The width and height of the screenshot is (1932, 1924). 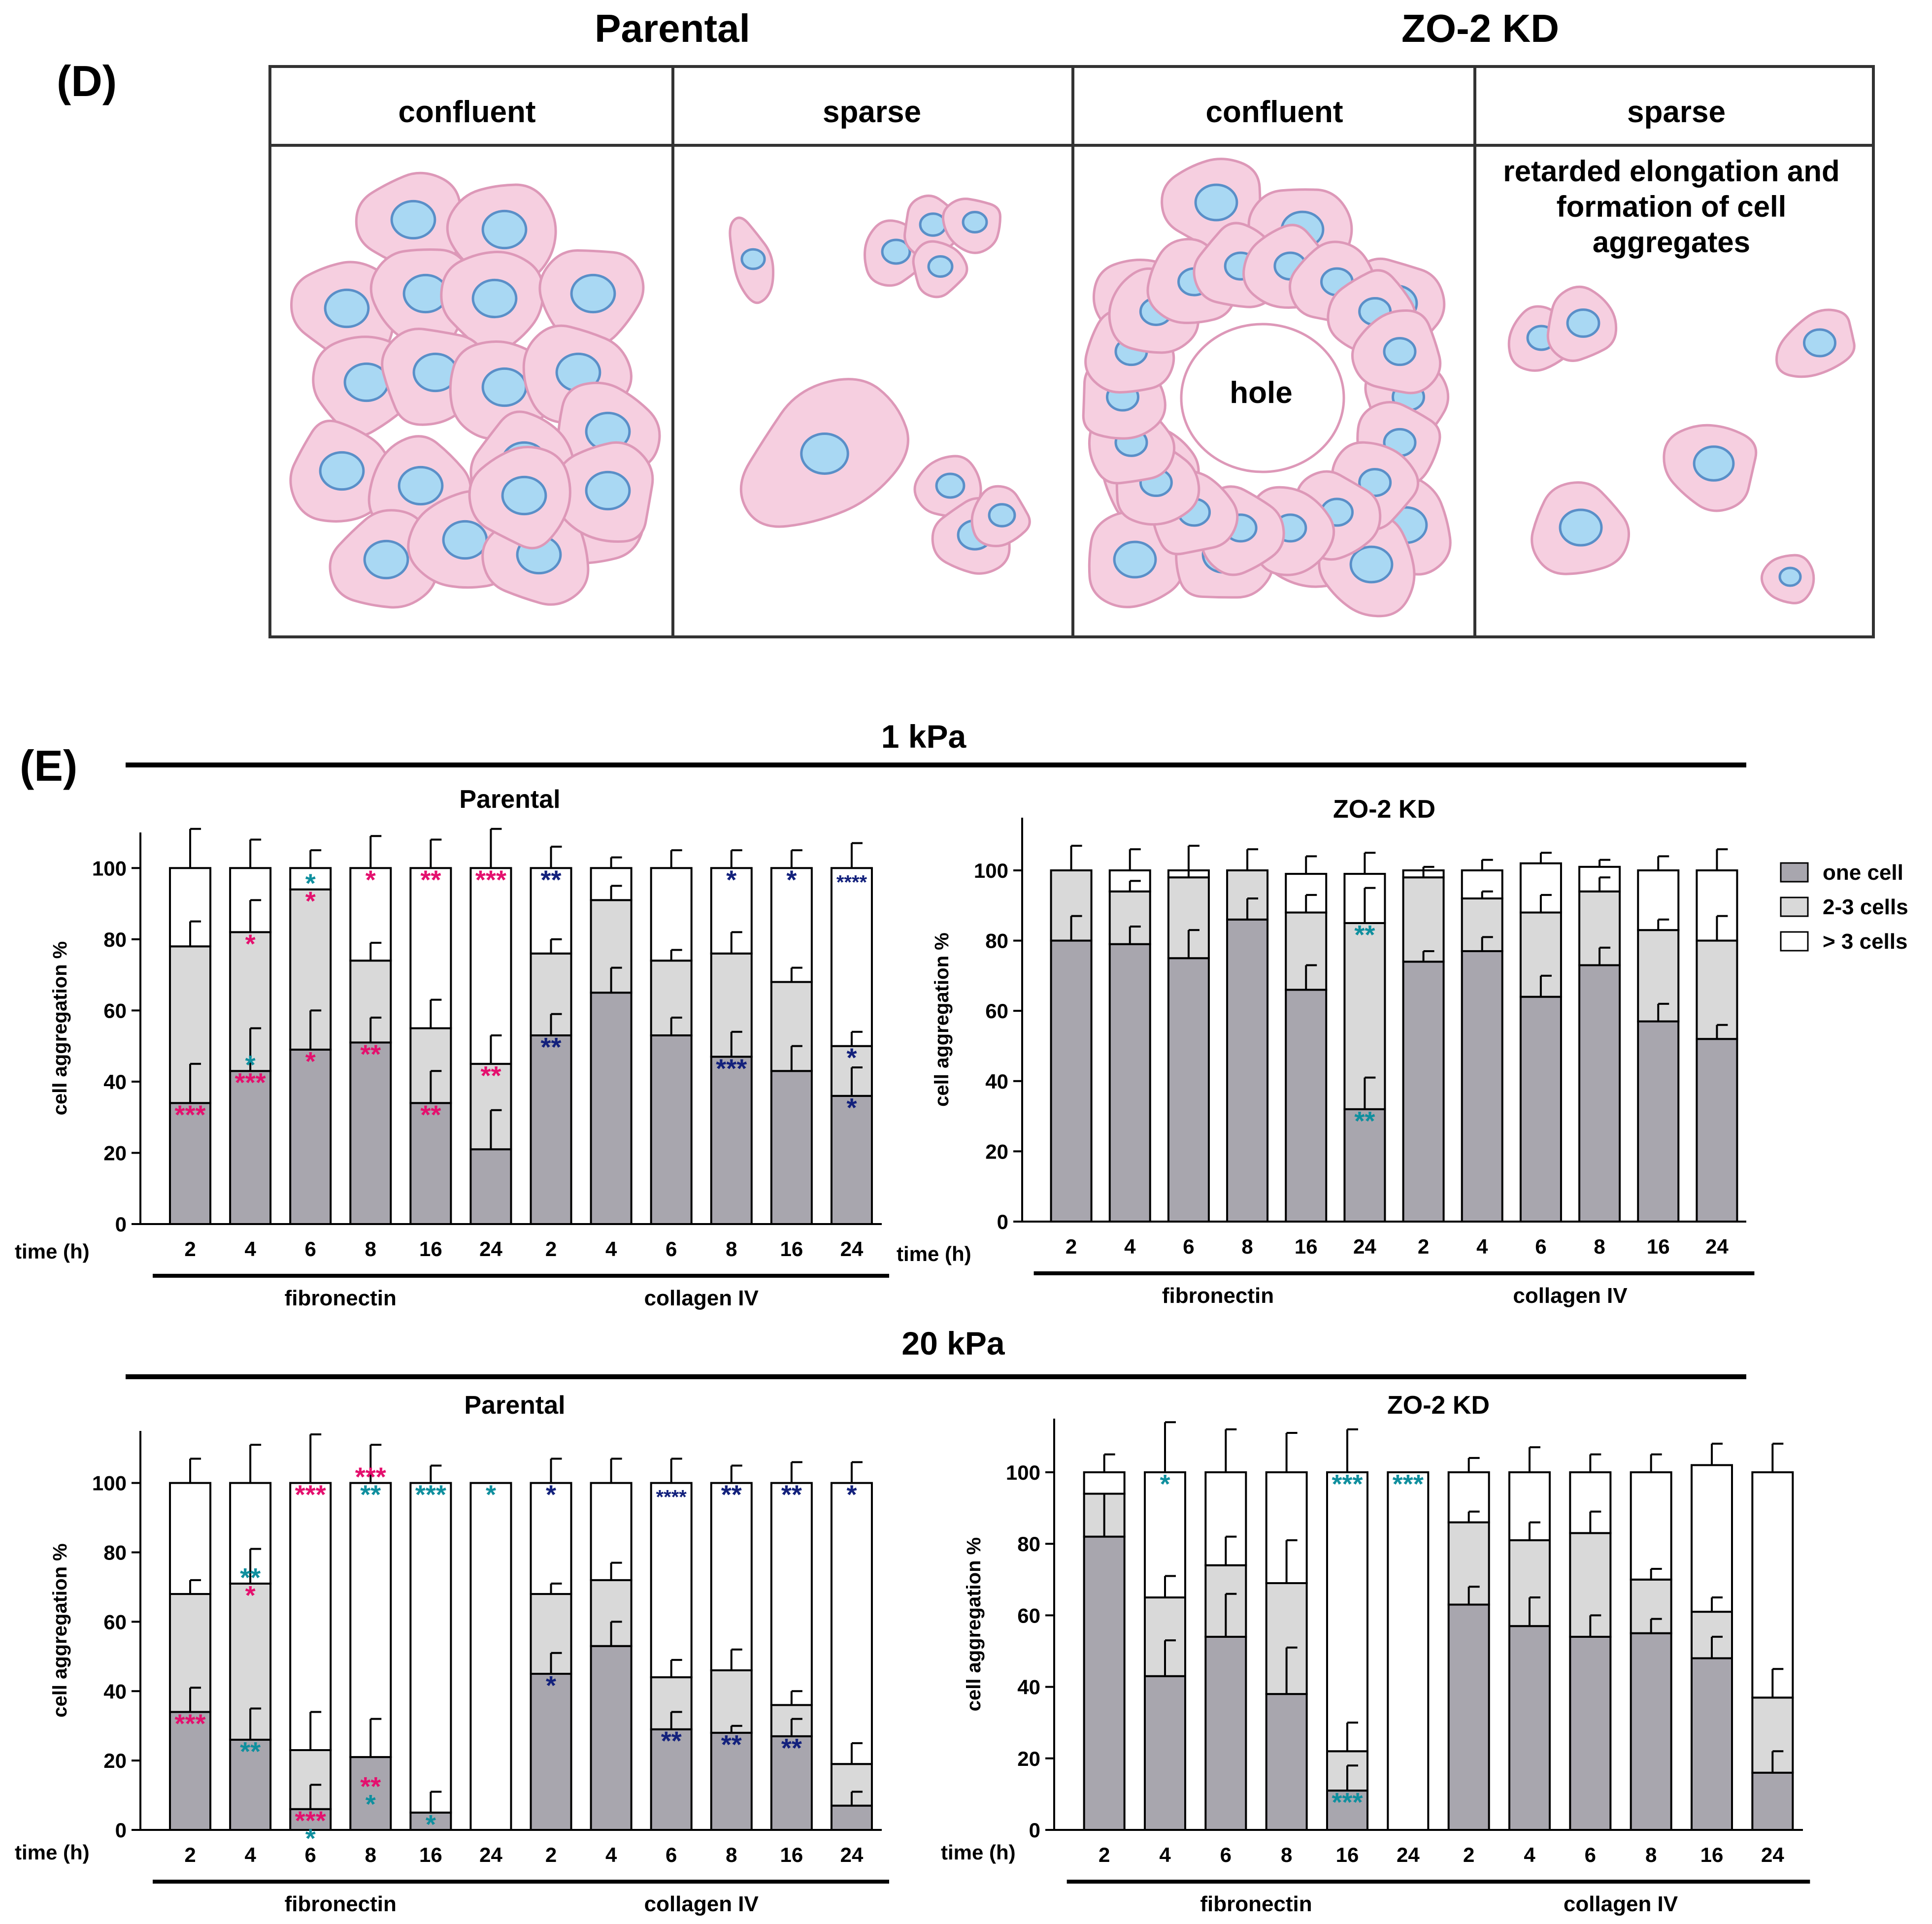 What do you see at coordinates (1274, 112) in the screenshot?
I see `column-header-confluent-zo2kd: confluent` at bounding box center [1274, 112].